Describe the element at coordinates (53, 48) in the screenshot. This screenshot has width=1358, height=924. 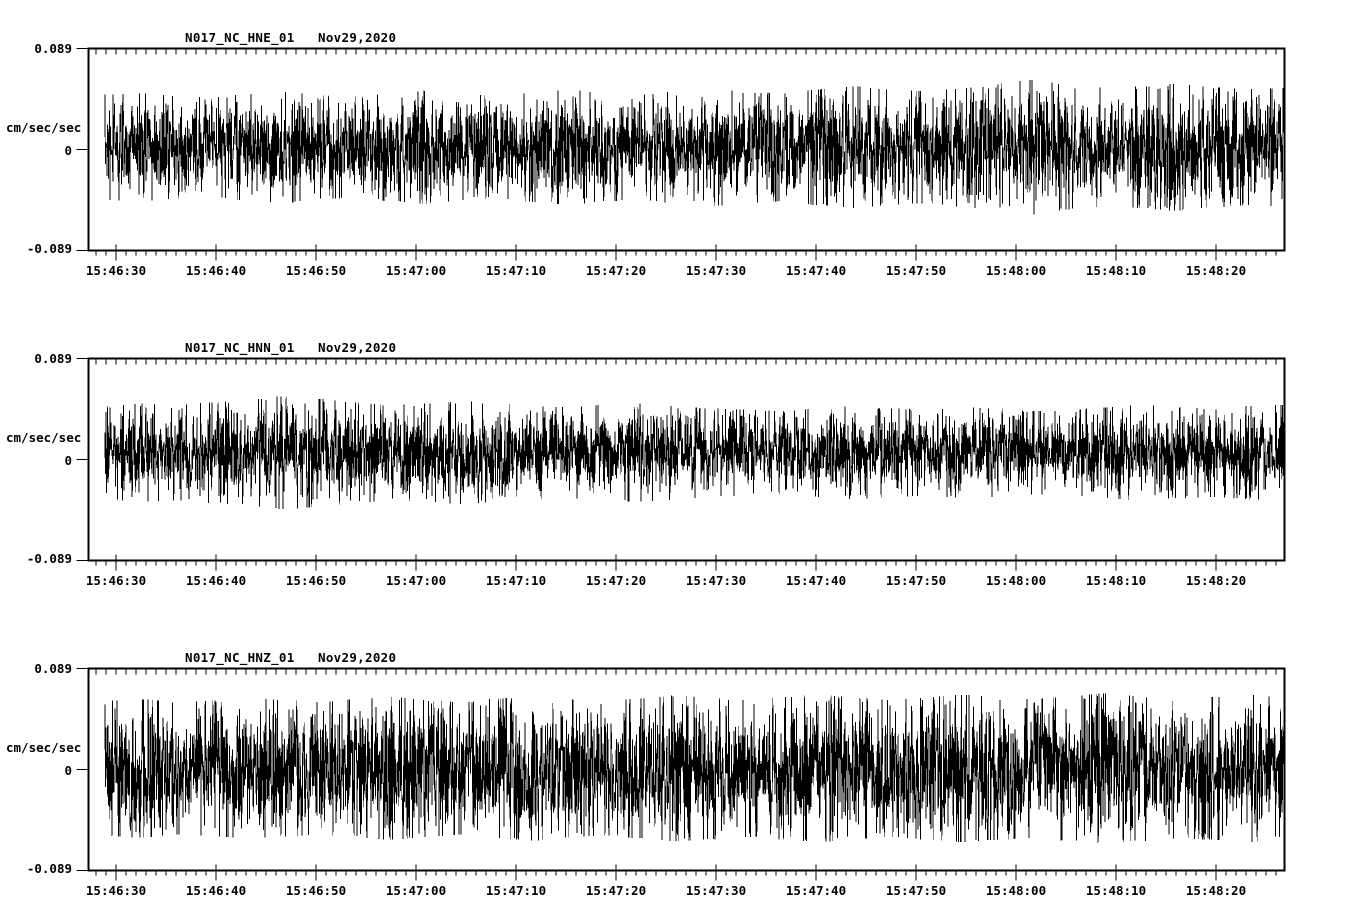
I see `y-axis-max-label-hne: 0.089` at that location.